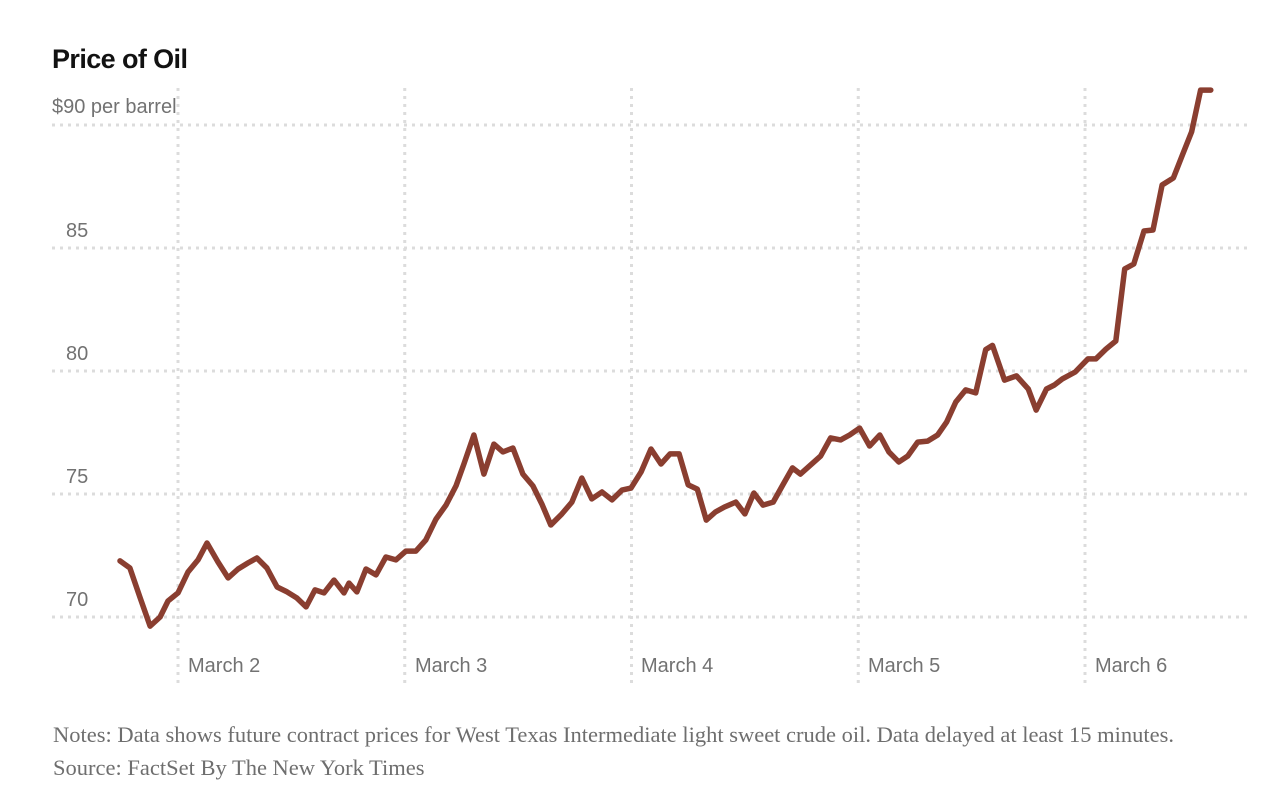 The image size is (1262, 802). I want to click on y-axis-unit-label: $90 per barrel, so click(114, 107).